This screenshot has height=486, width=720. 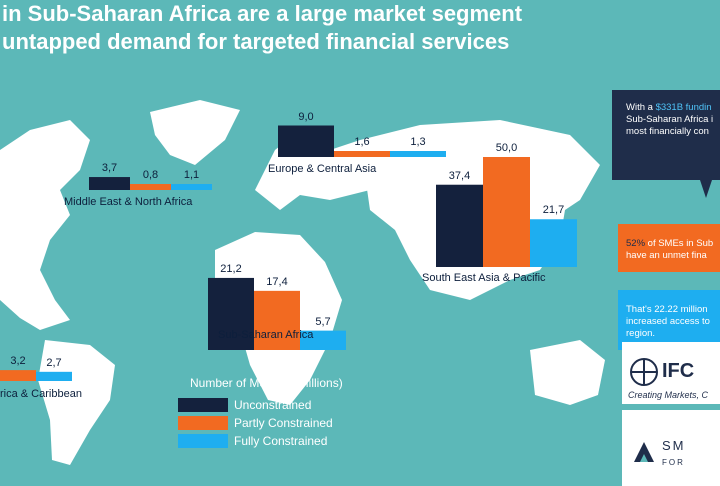 I want to click on region-label-4: rica & Caribbean, so click(x=41, y=394).